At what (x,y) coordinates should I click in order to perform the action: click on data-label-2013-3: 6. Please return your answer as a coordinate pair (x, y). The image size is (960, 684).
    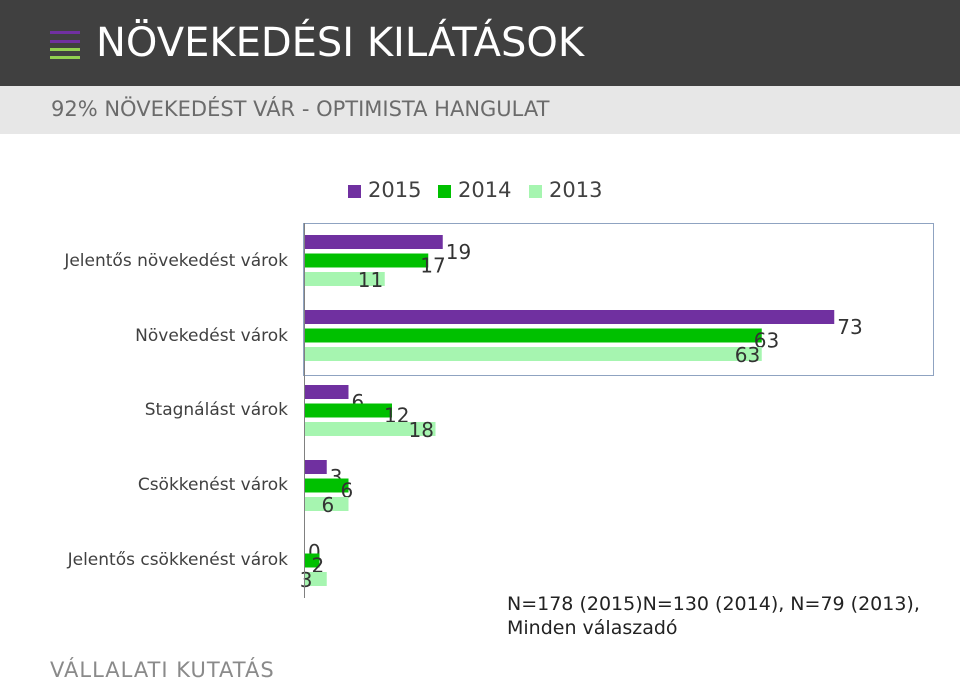
    Looking at the image, I should click on (328, 505).